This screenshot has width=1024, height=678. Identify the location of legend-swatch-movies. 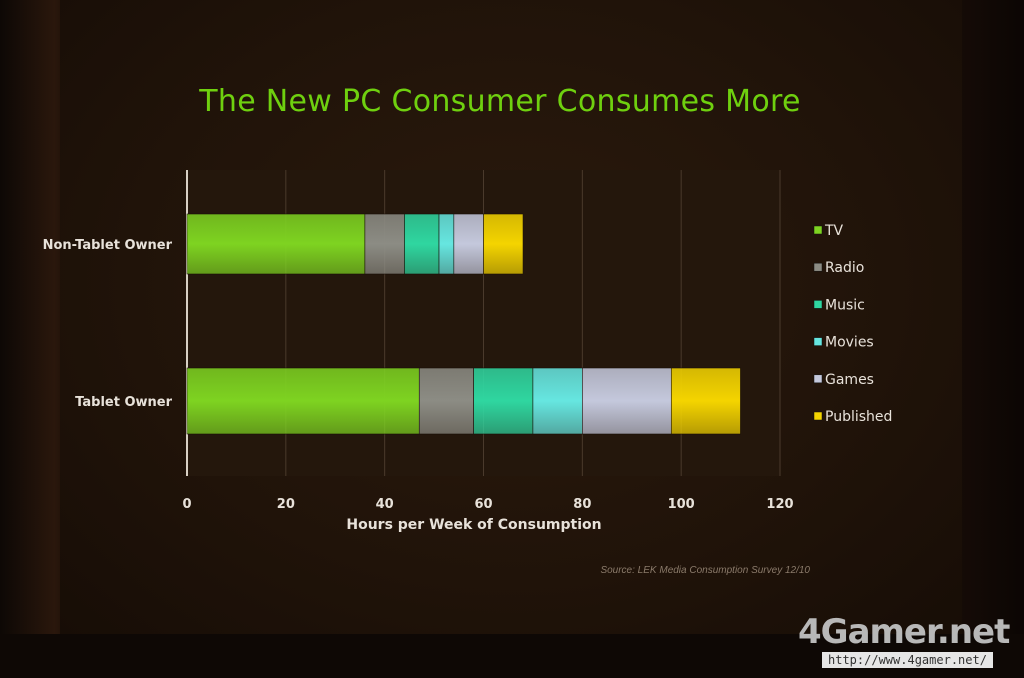
(818, 341).